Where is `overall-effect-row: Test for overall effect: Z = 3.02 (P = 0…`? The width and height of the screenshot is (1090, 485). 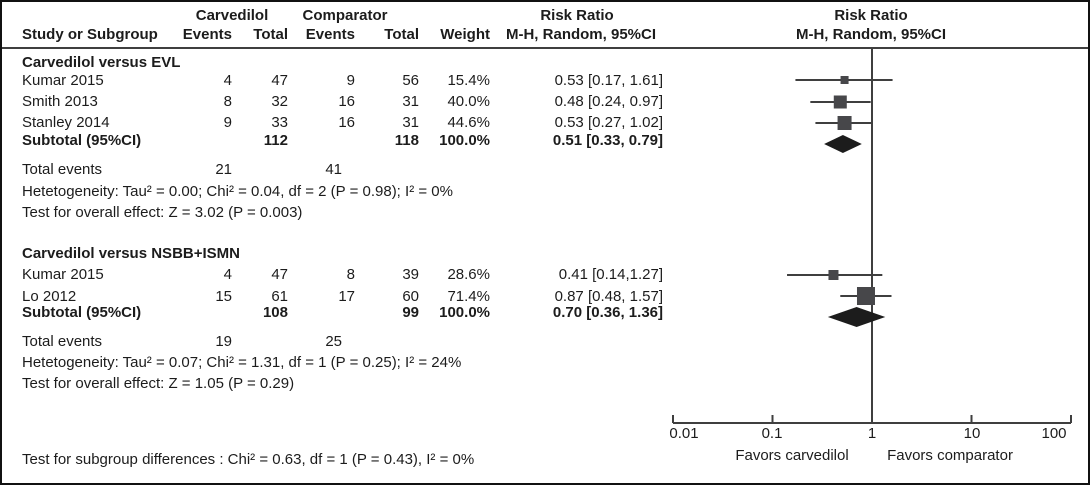 overall-effect-row: Test for overall effect: Z = 3.02 (P = 0… is located at coordinates (545, 212).